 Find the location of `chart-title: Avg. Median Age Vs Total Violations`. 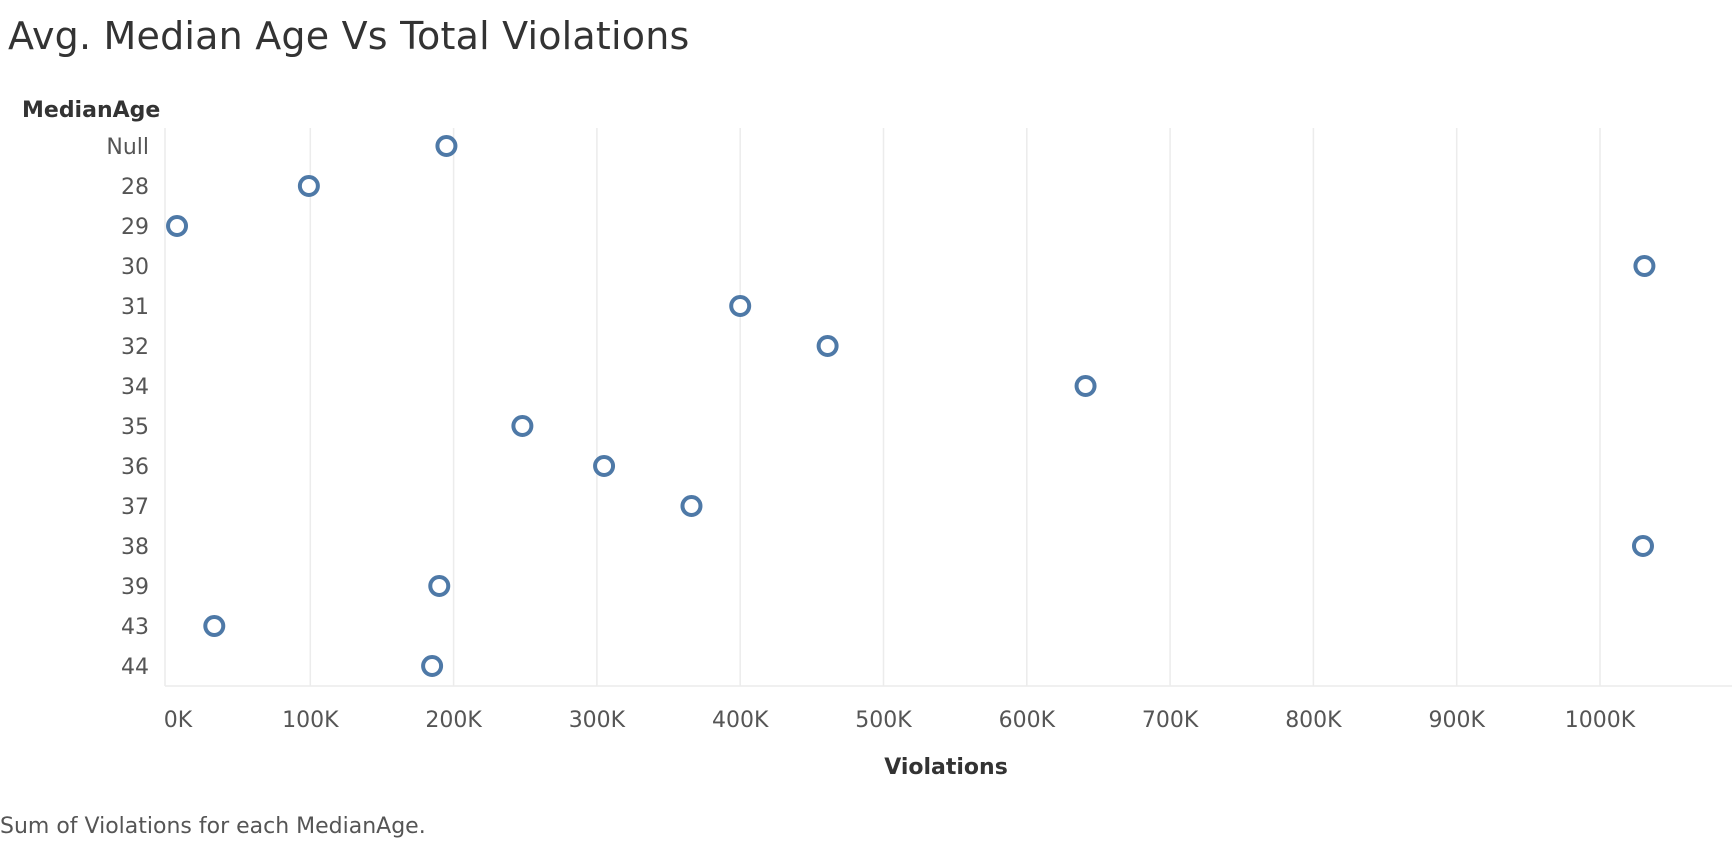

chart-title: Avg. Median Age Vs Total Violations is located at coordinates (349, 36).